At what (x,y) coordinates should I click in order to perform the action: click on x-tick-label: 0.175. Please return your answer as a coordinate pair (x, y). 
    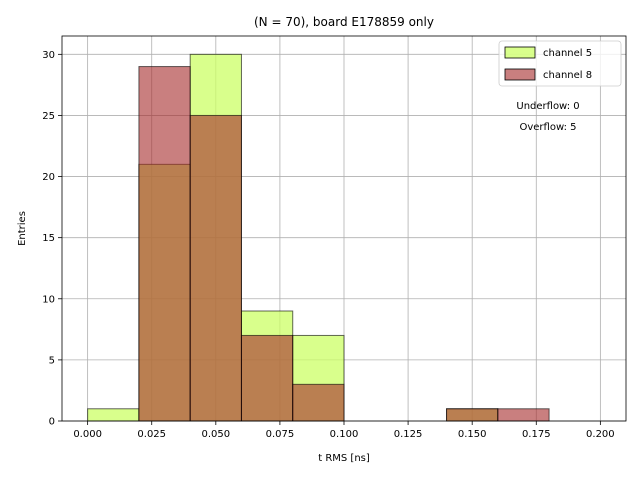
    Looking at the image, I should click on (536, 434).